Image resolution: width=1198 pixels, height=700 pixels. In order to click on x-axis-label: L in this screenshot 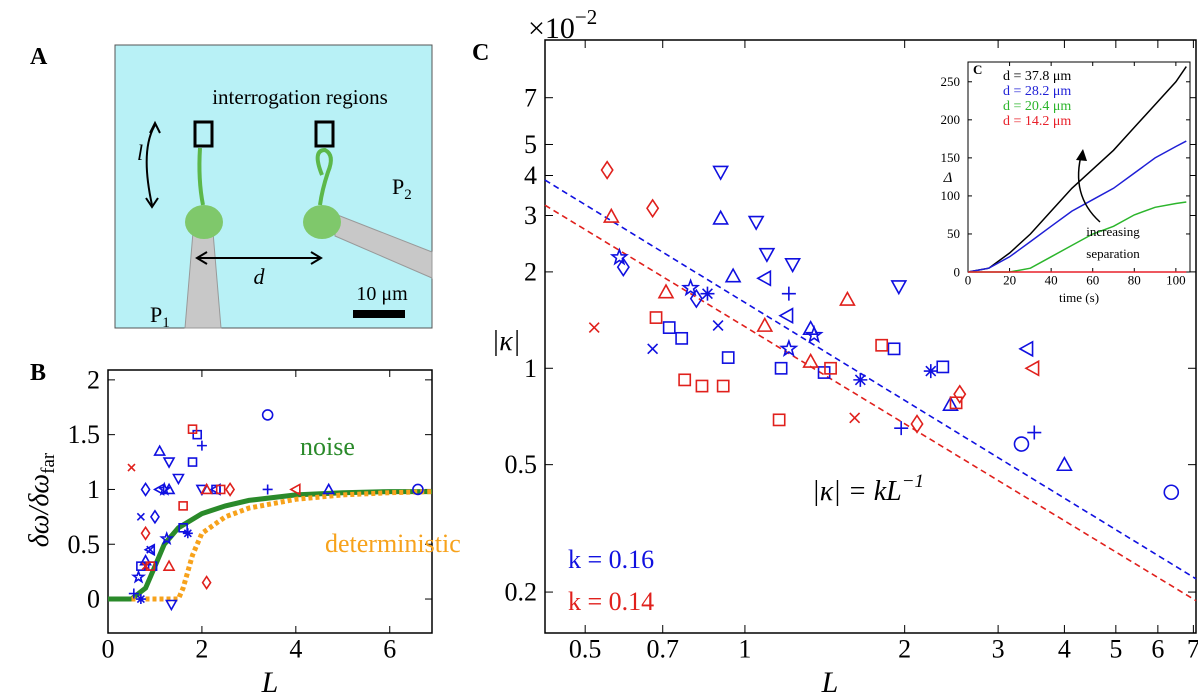, I will do `click(270, 682)`.